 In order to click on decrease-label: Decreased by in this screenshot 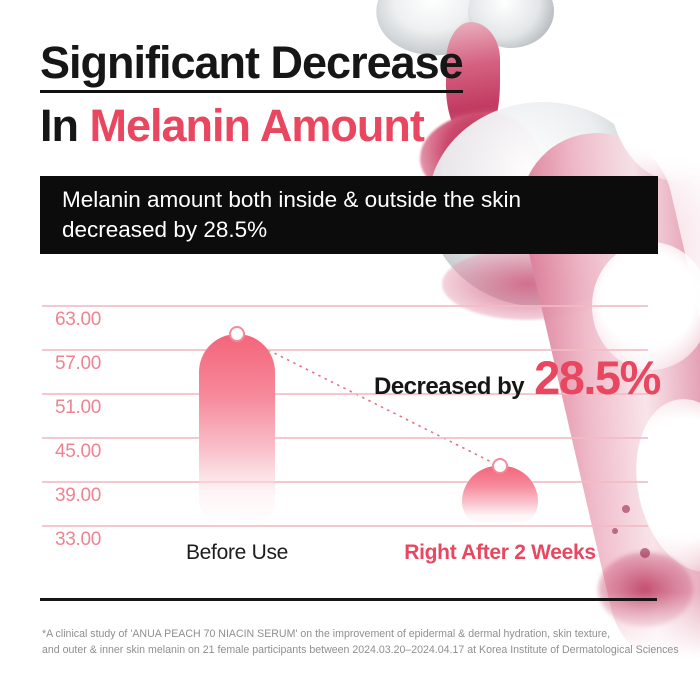, I will do `click(449, 386)`.